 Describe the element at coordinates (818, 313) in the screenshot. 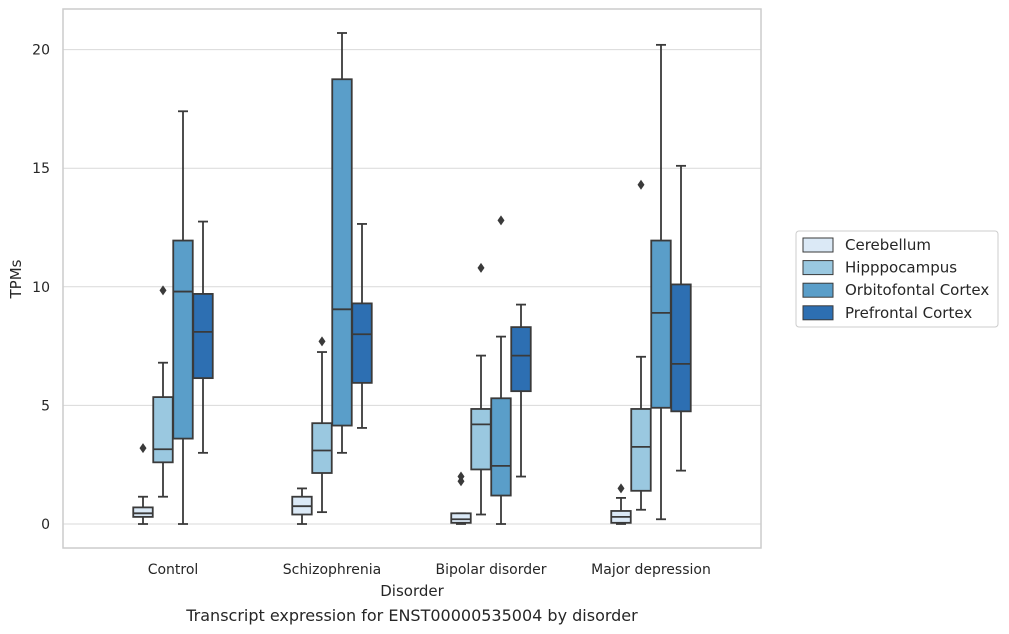

I see `legend-swatch-prefrontal-cortex` at that location.